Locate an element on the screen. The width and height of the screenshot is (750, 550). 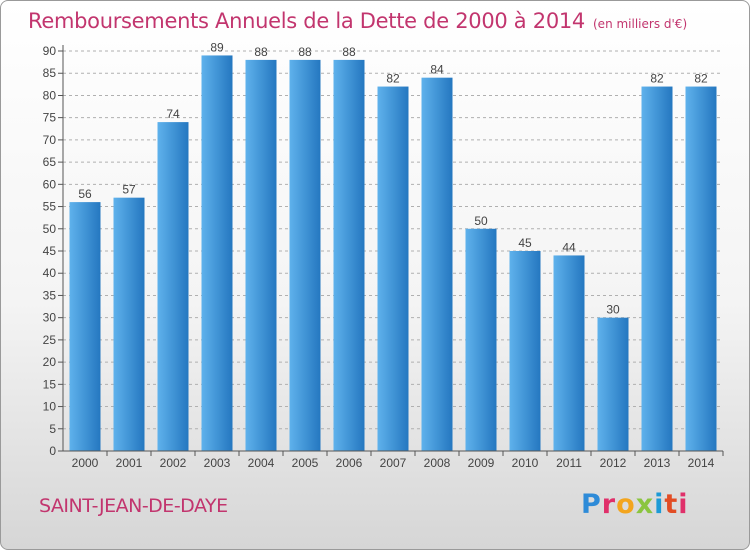
x-tick-label: 2003 is located at coordinates (217, 463).